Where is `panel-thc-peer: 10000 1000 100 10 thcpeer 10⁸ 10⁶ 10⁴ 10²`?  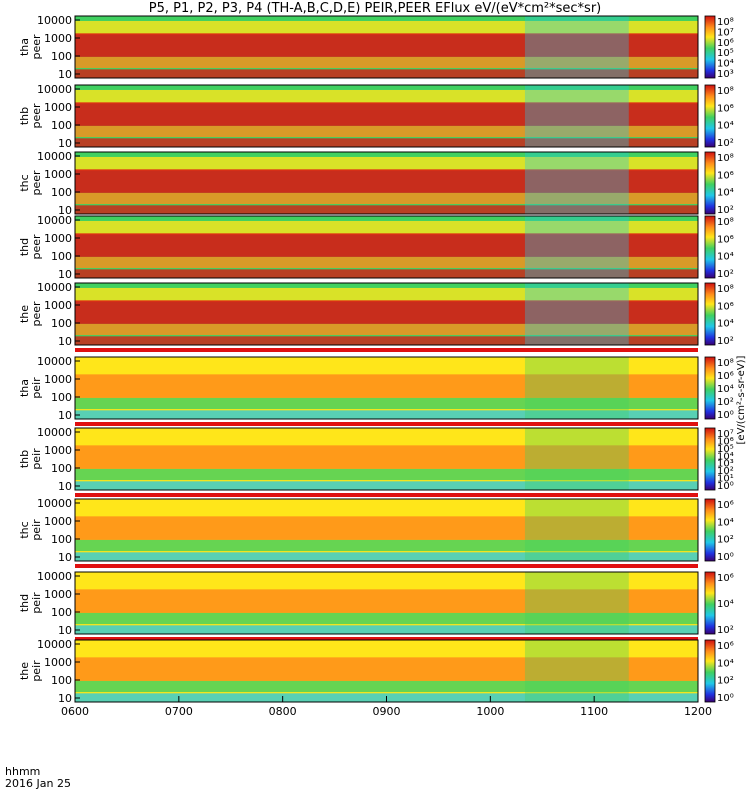 panel-thc-peer: 10000 1000 100 10 thcpeer 10⁸ 10⁶ 10⁴ 10² is located at coordinates (376, 183).